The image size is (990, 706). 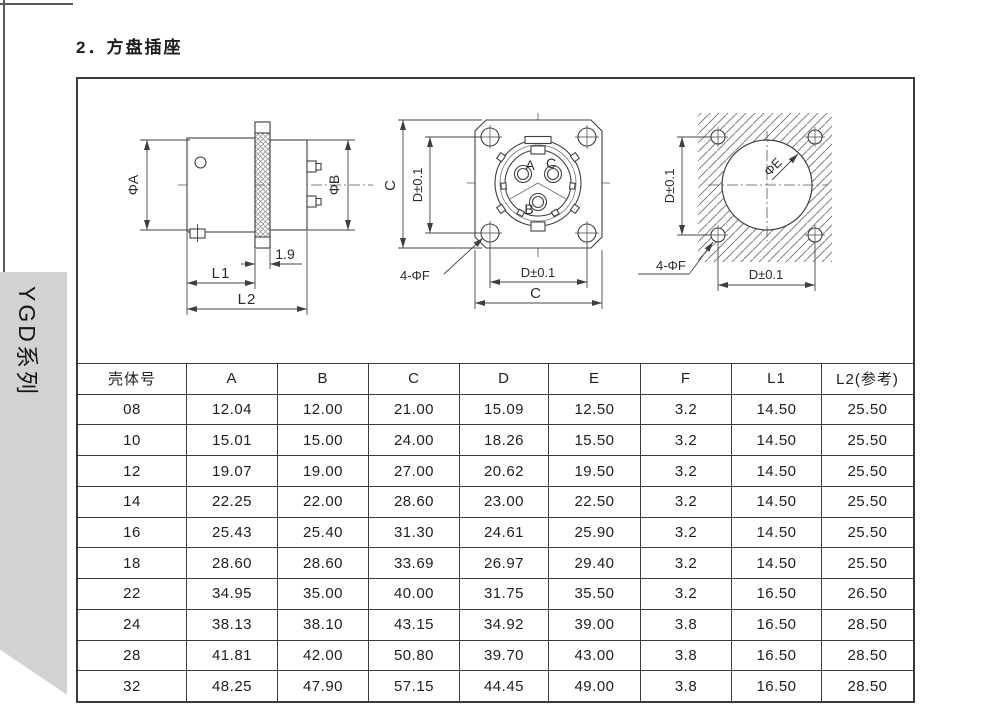 I want to click on table-cell: 14, so click(x=132, y=501).